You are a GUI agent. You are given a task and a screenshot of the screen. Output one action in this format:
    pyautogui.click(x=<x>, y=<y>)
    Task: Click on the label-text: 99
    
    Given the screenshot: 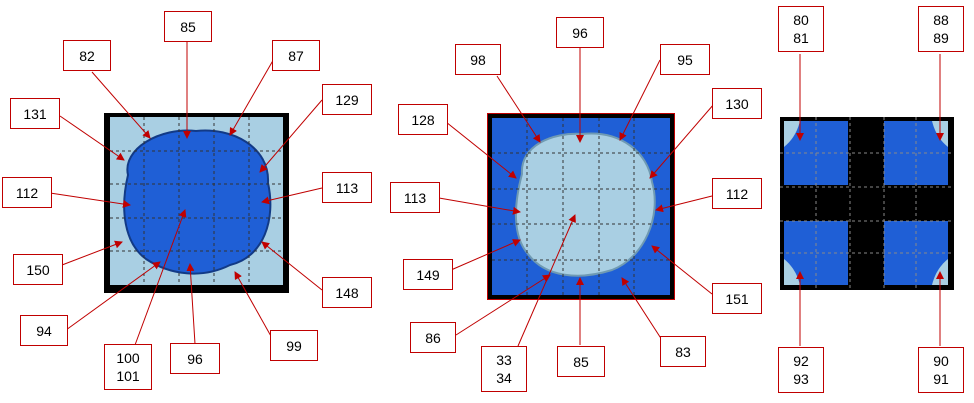 What is the action you would take?
    pyautogui.click(x=294, y=345)
    